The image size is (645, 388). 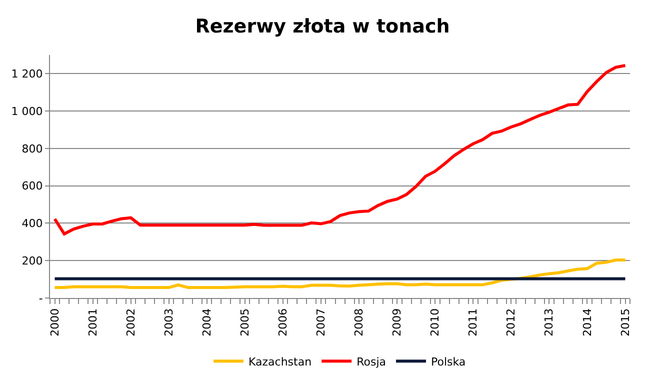 What do you see at coordinates (280, 361) in the screenshot?
I see `legend-label: Kazachstan` at bounding box center [280, 361].